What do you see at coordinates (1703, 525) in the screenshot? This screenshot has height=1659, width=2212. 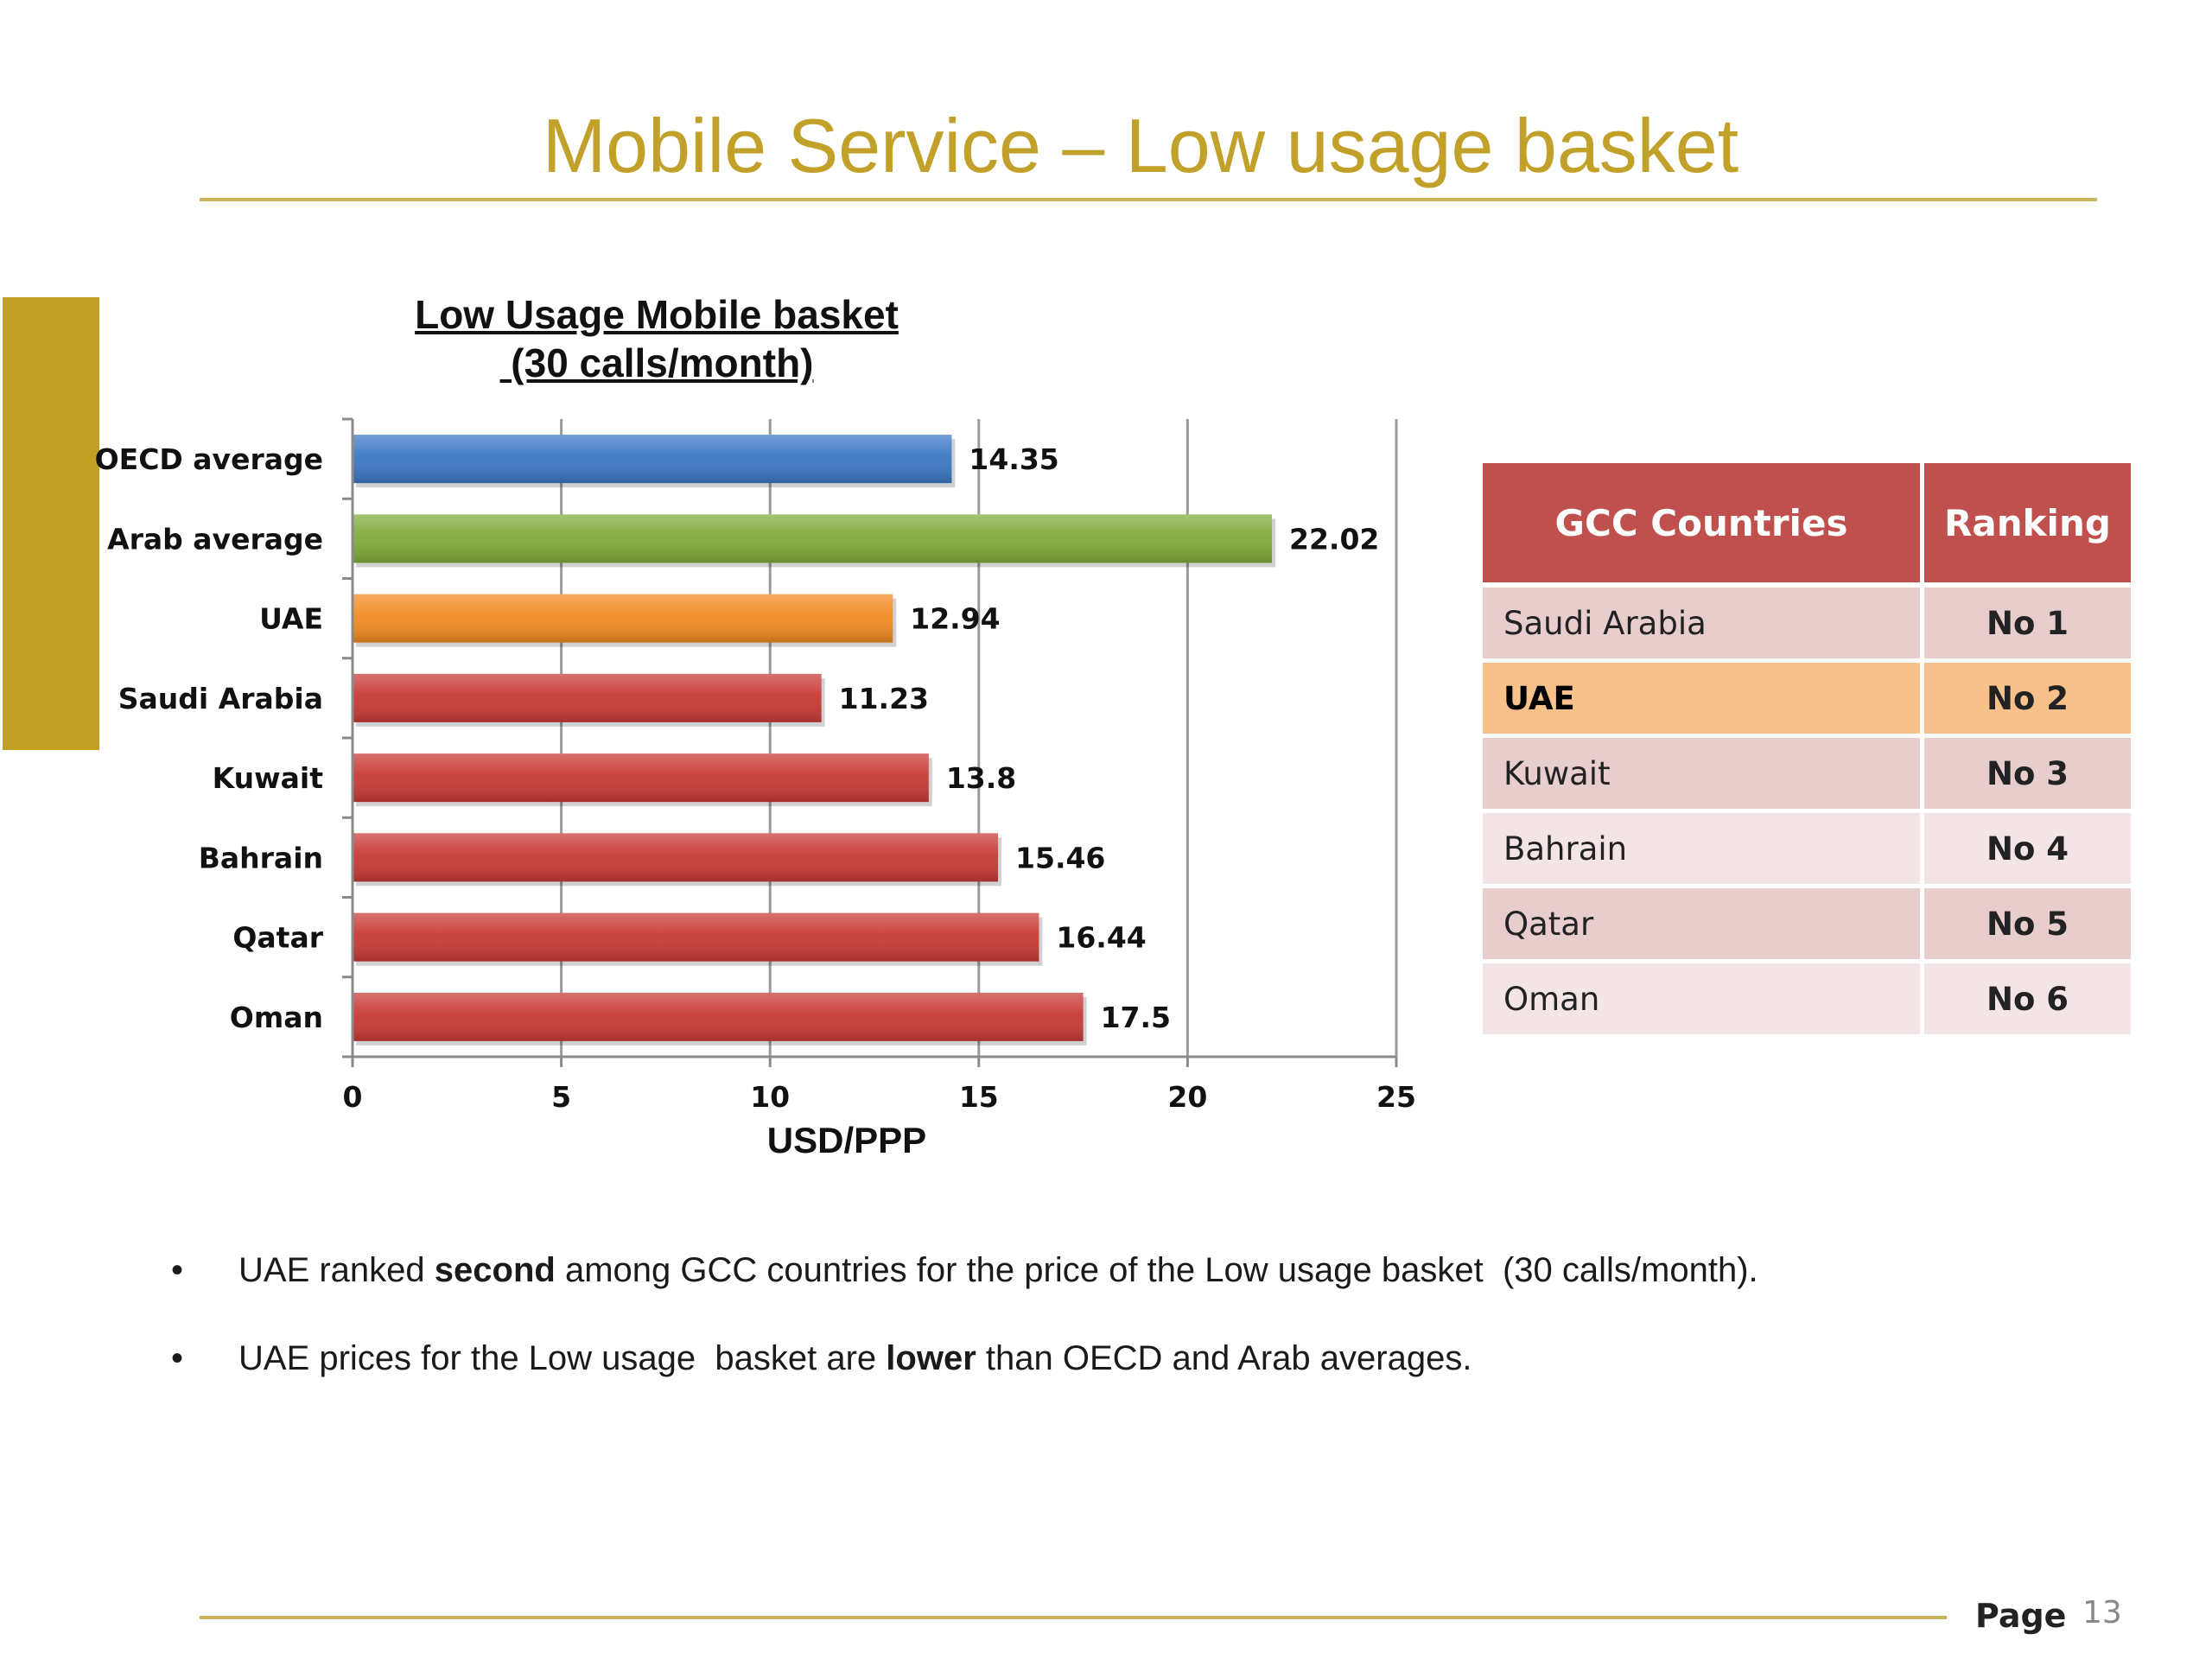 I see `header-gcc-countries: GCC Countries` at bounding box center [1703, 525].